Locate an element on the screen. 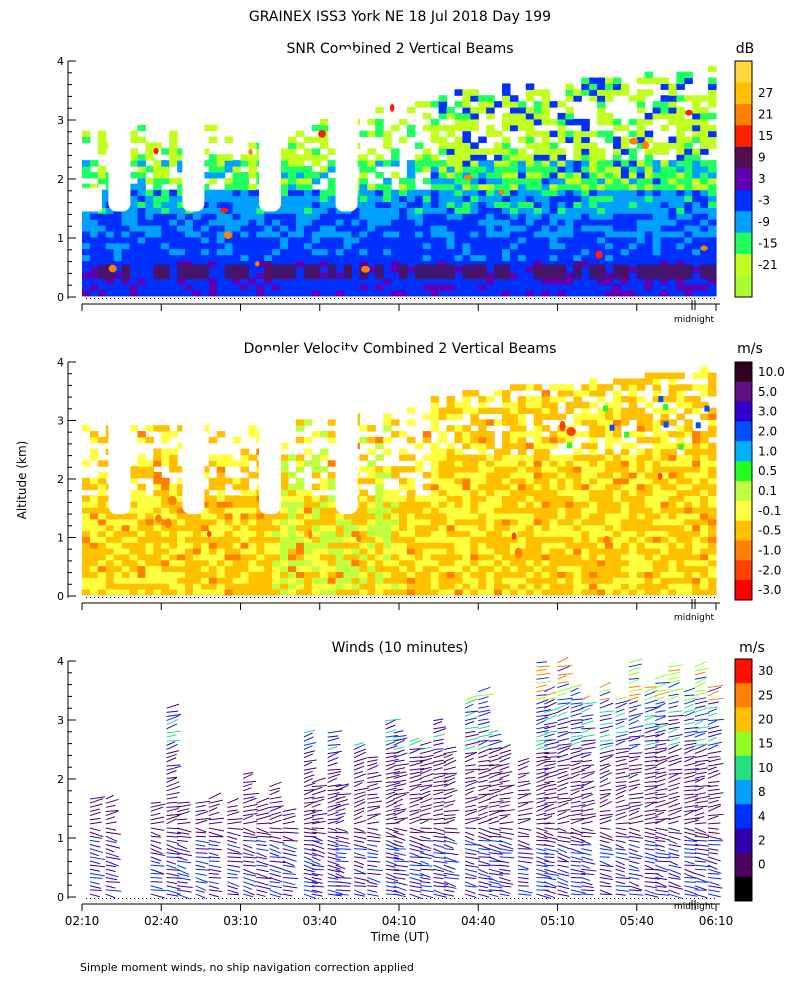 The height and width of the screenshot is (1000, 800). snr-hot-spot is located at coordinates (156, 151).